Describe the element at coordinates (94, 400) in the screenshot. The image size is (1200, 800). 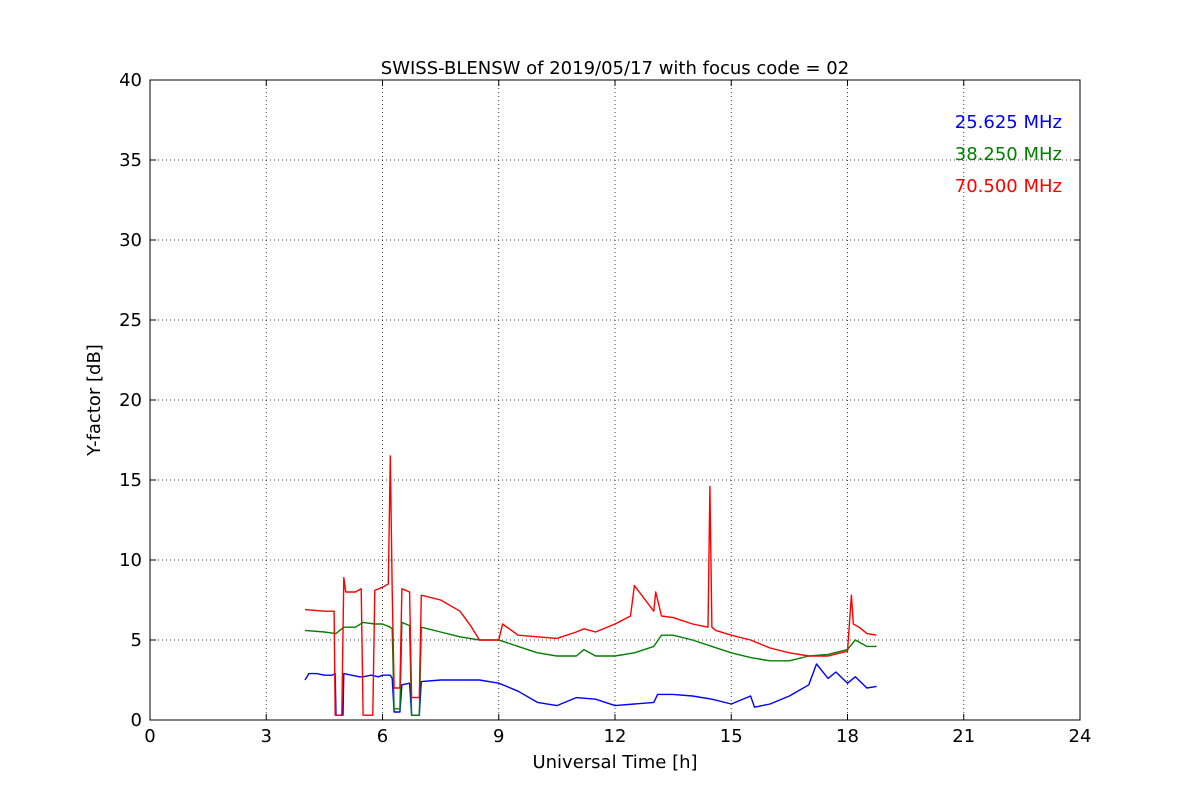
I see `y-axis-label: Y-factor [dB]` at that location.